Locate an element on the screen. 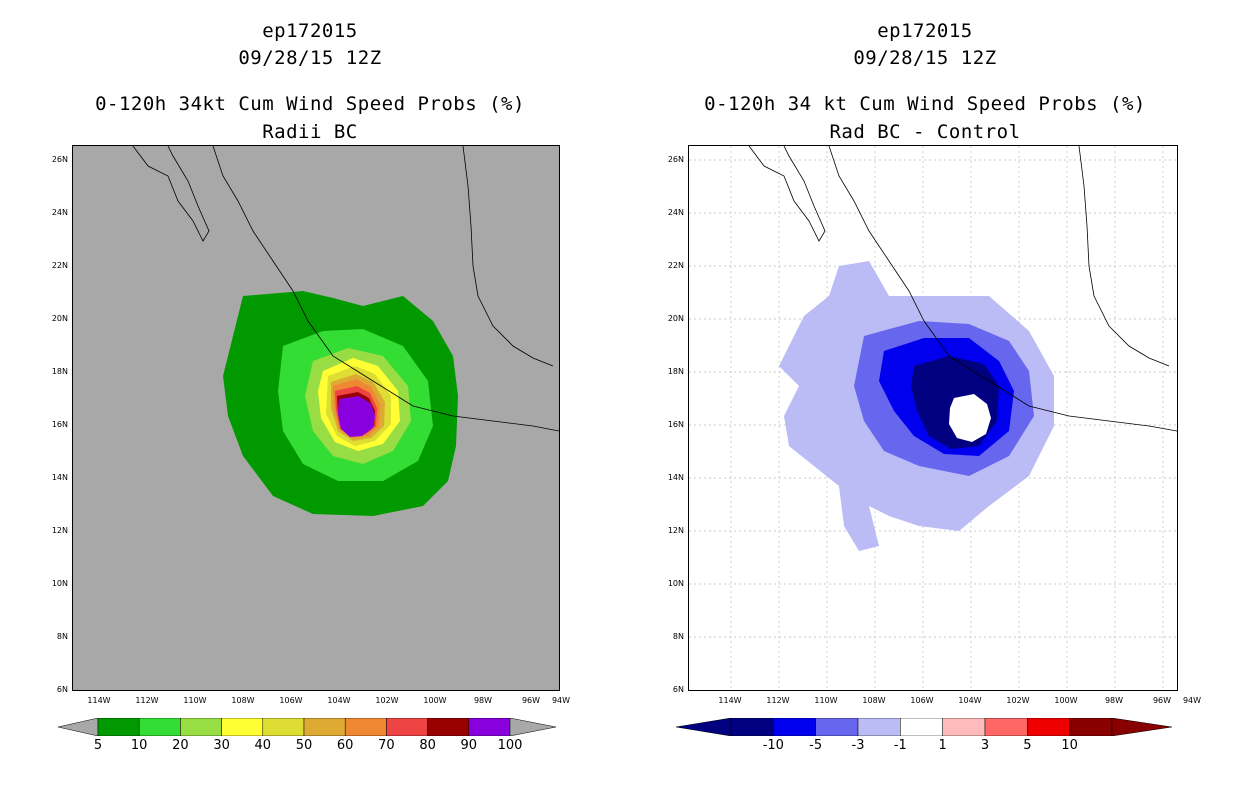 The width and height of the screenshot is (1236, 800). left-title-sub: Radii BC is located at coordinates (310, 132).